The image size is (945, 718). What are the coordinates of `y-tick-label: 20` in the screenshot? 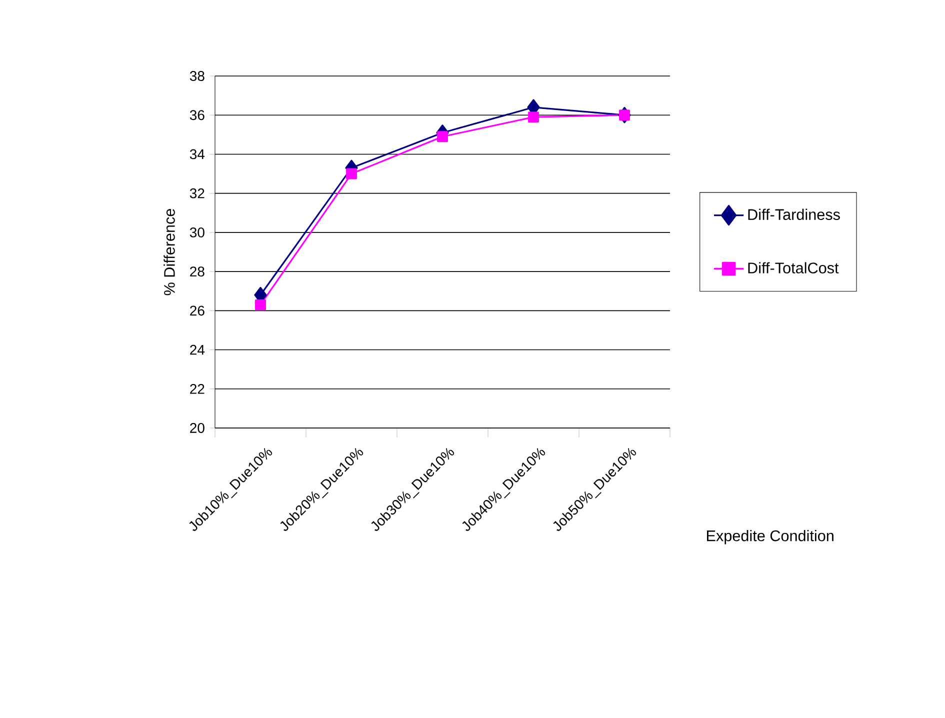 It's located at (197, 428).